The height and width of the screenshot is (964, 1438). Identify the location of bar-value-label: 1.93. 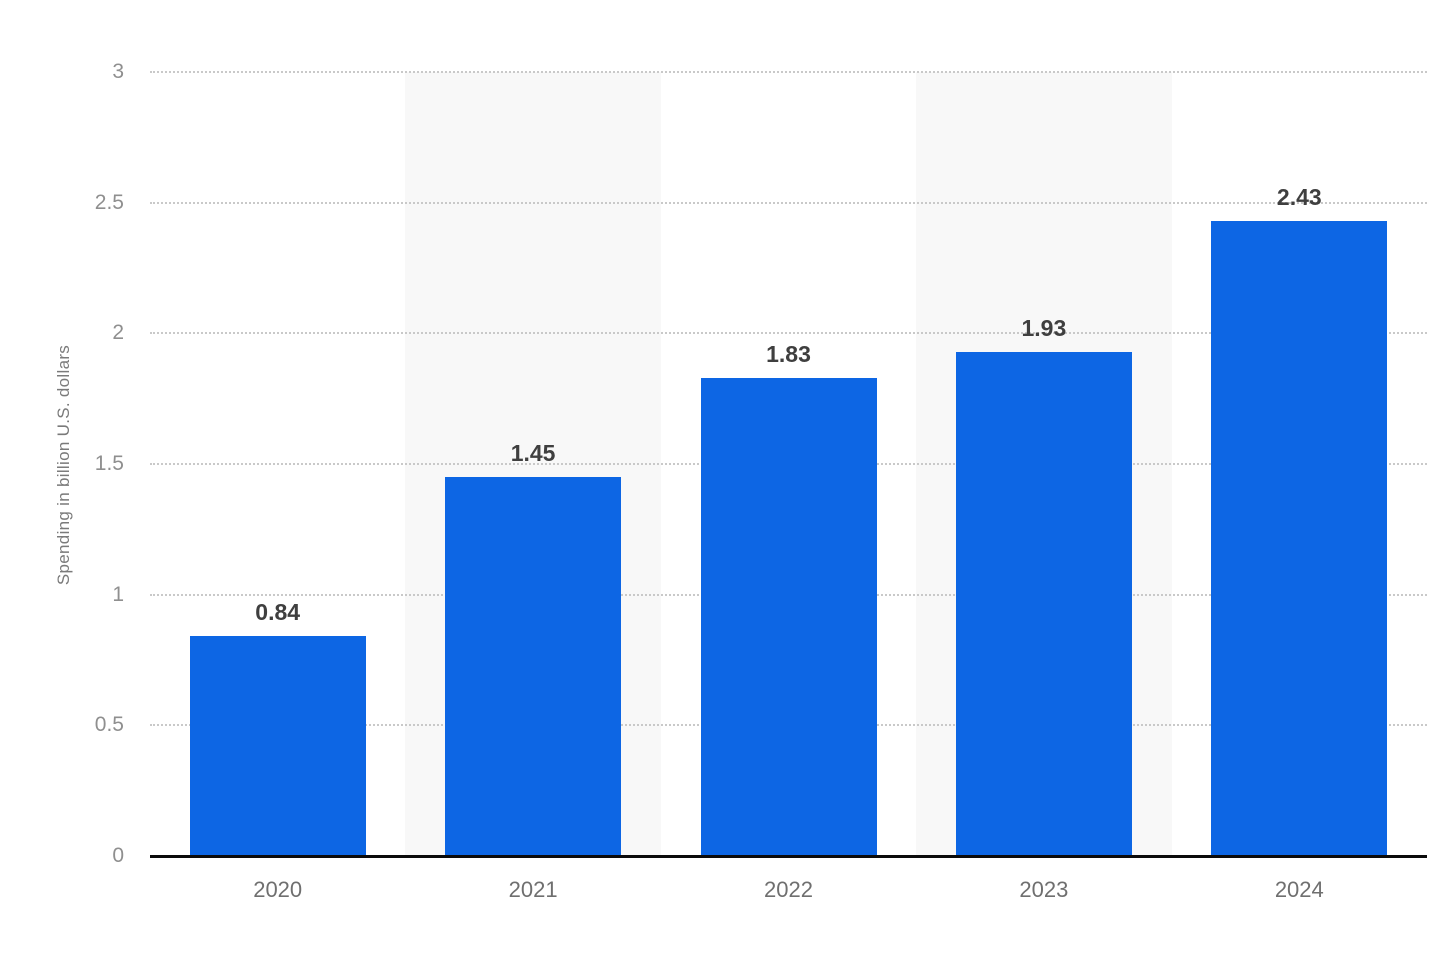
(1044, 327).